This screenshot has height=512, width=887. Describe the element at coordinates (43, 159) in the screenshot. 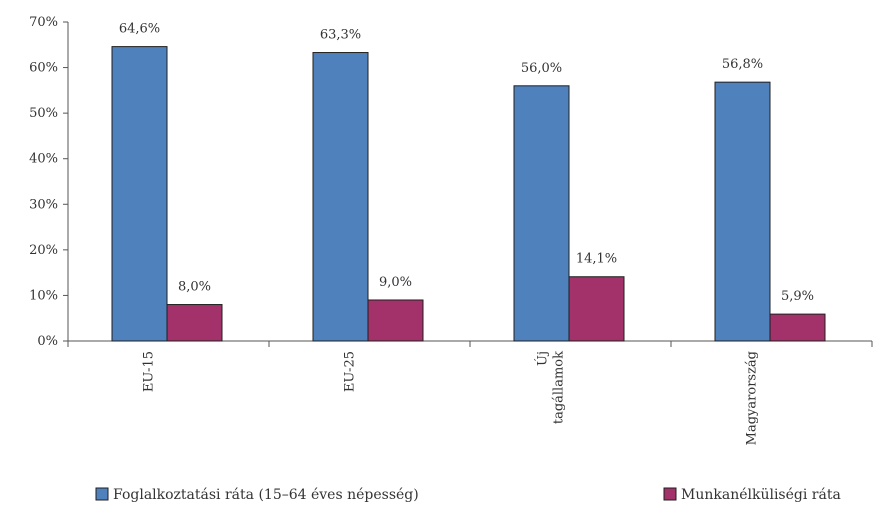

I see `y-tick-label: 40%` at that location.